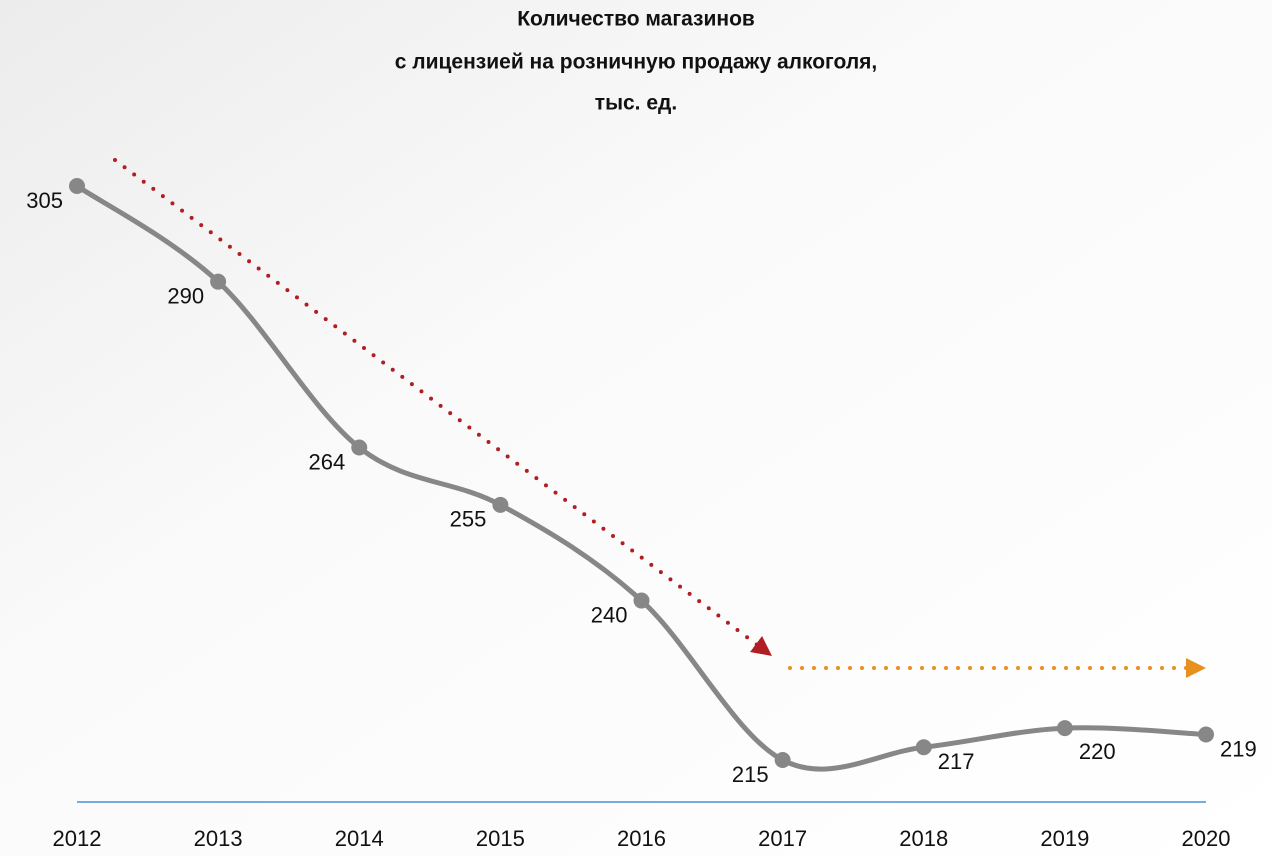 The image size is (1272, 856). Describe the element at coordinates (44, 200) in the screenshot. I see `data-label: 305` at that location.